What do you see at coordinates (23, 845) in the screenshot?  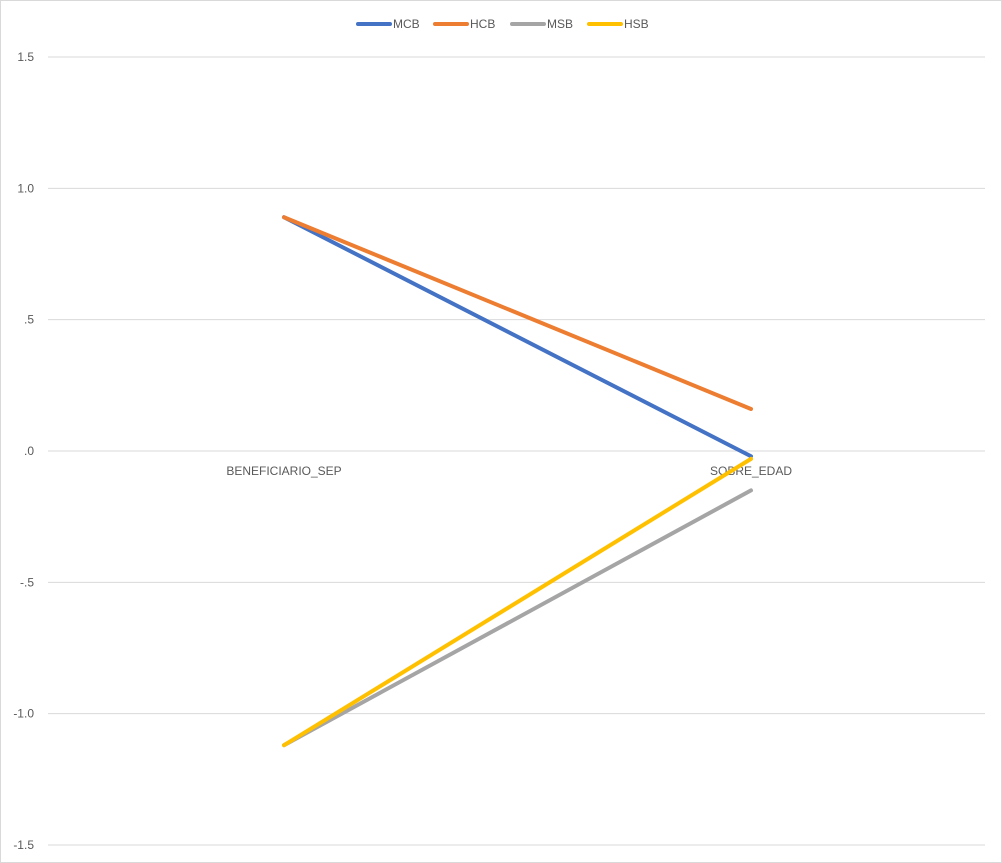 I see `y-tick-label: -1.5` at bounding box center [23, 845].